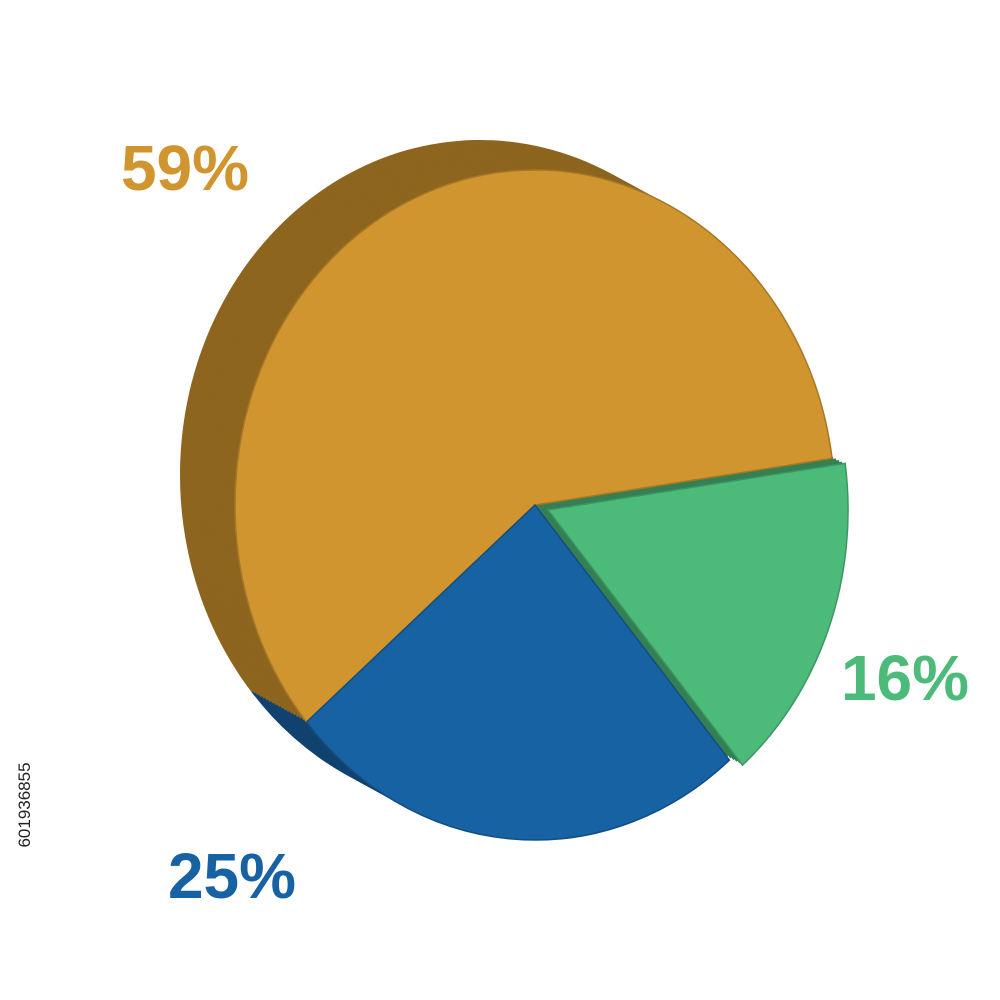 This screenshot has height=1000, width=1000. What do you see at coordinates (905, 678) in the screenshot?
I see `value-label: 16%` at bounding box center [905, 678].